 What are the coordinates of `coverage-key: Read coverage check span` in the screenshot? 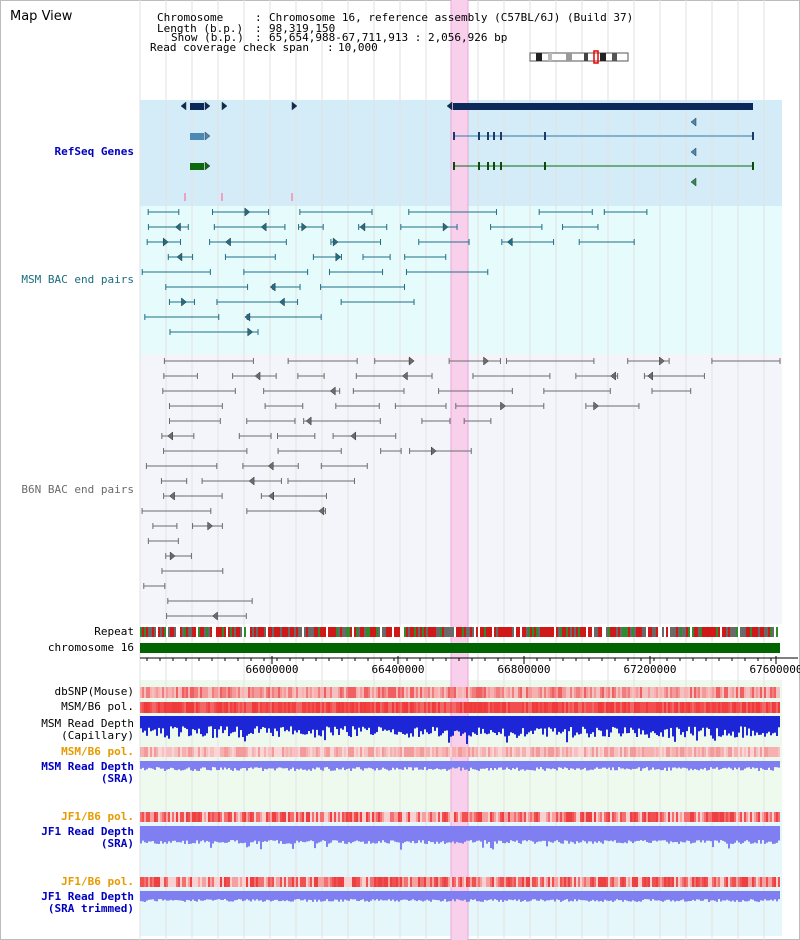 It's located at (229, 47).